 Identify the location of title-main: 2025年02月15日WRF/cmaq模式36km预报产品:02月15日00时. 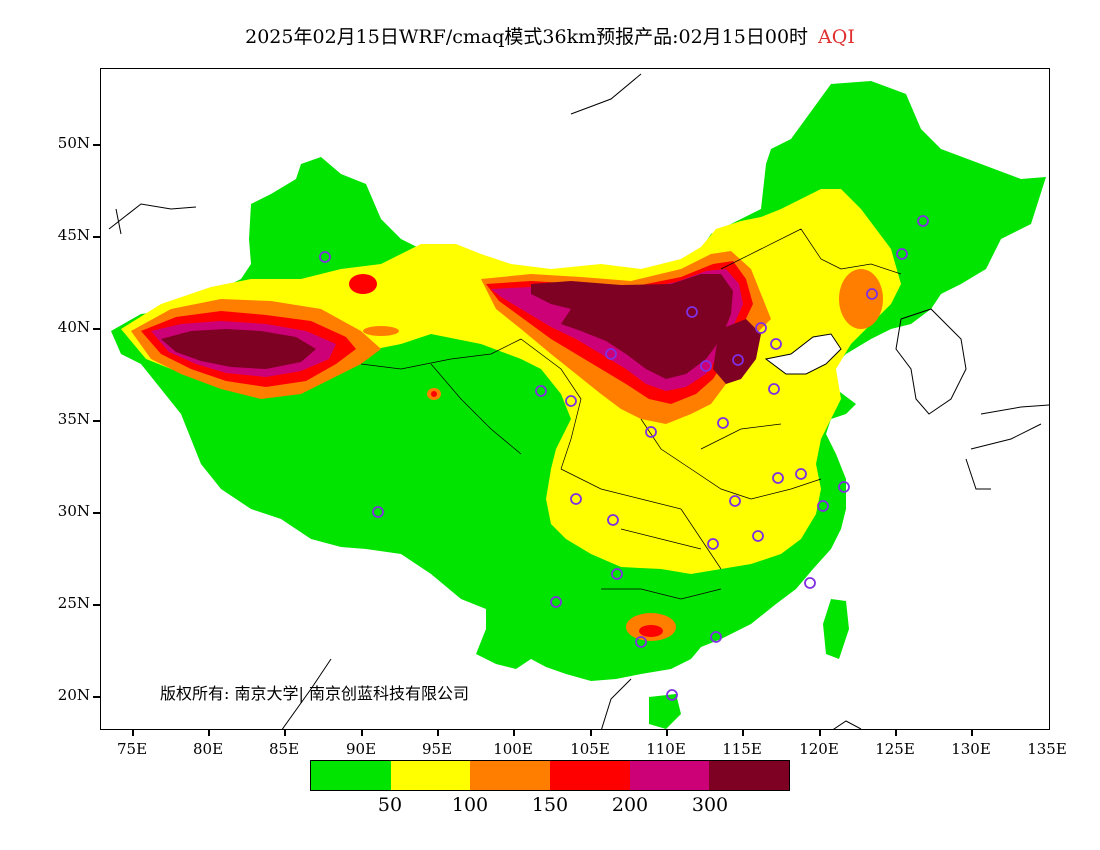
(527, 37).